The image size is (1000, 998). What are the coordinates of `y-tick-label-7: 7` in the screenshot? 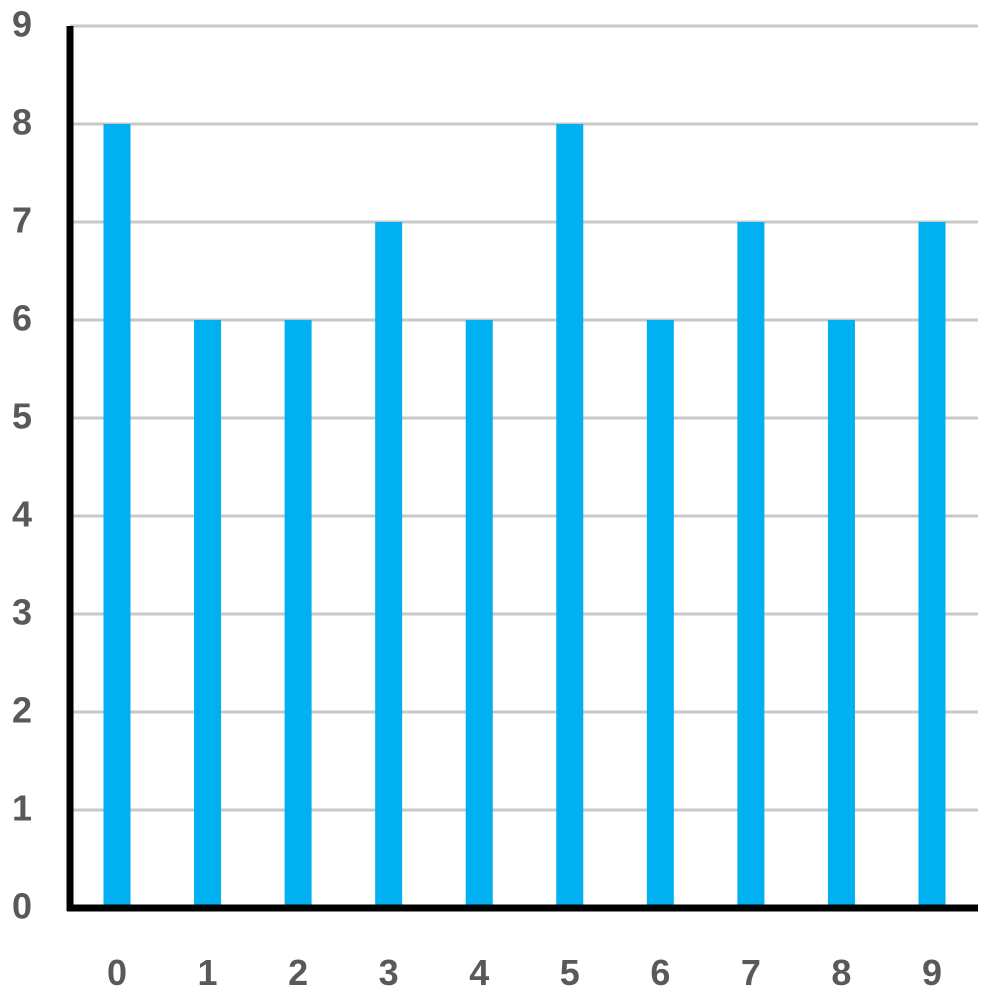 It's located at (22, 220).